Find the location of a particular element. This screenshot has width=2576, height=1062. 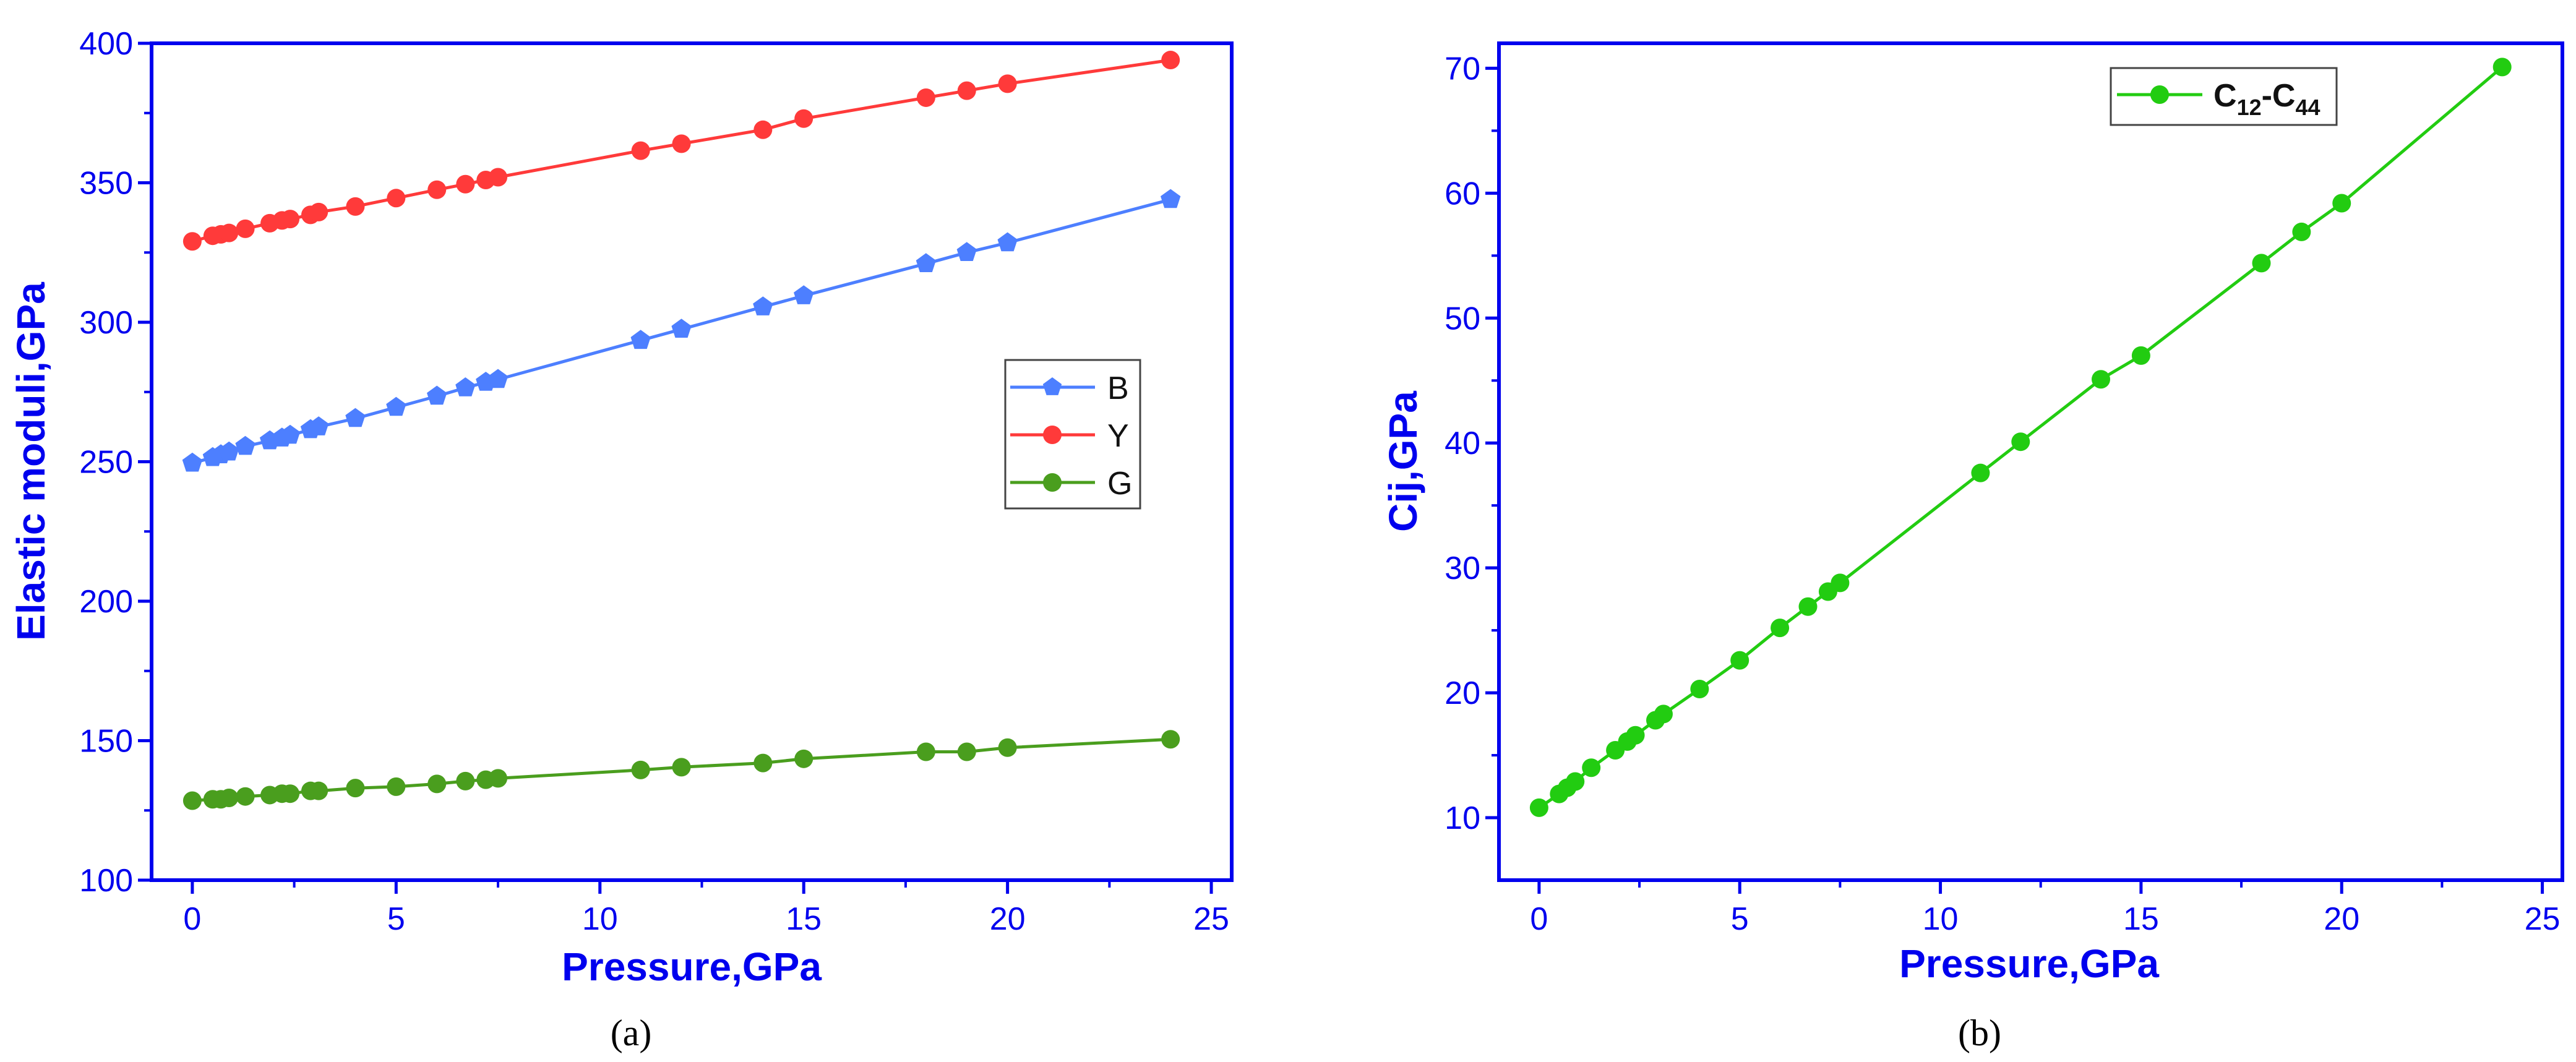

legend-label-c12-c44: C12-C44 is located at coordinates (2267, 99).